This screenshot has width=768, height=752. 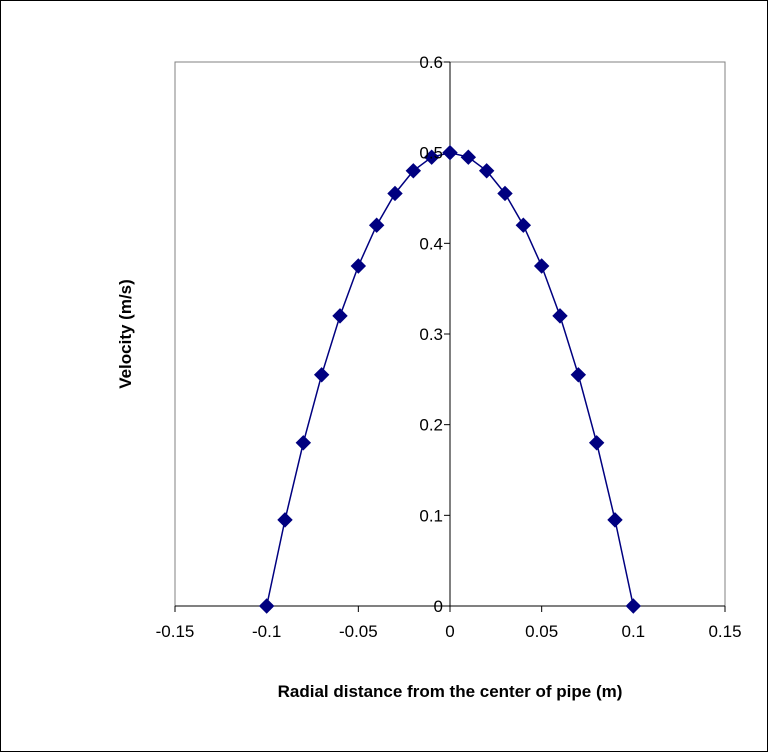 What do you see at coordinates (541, 631) in the screenshot?
I see `x-tick-label: 0.05` at bounding box center [541, 631].